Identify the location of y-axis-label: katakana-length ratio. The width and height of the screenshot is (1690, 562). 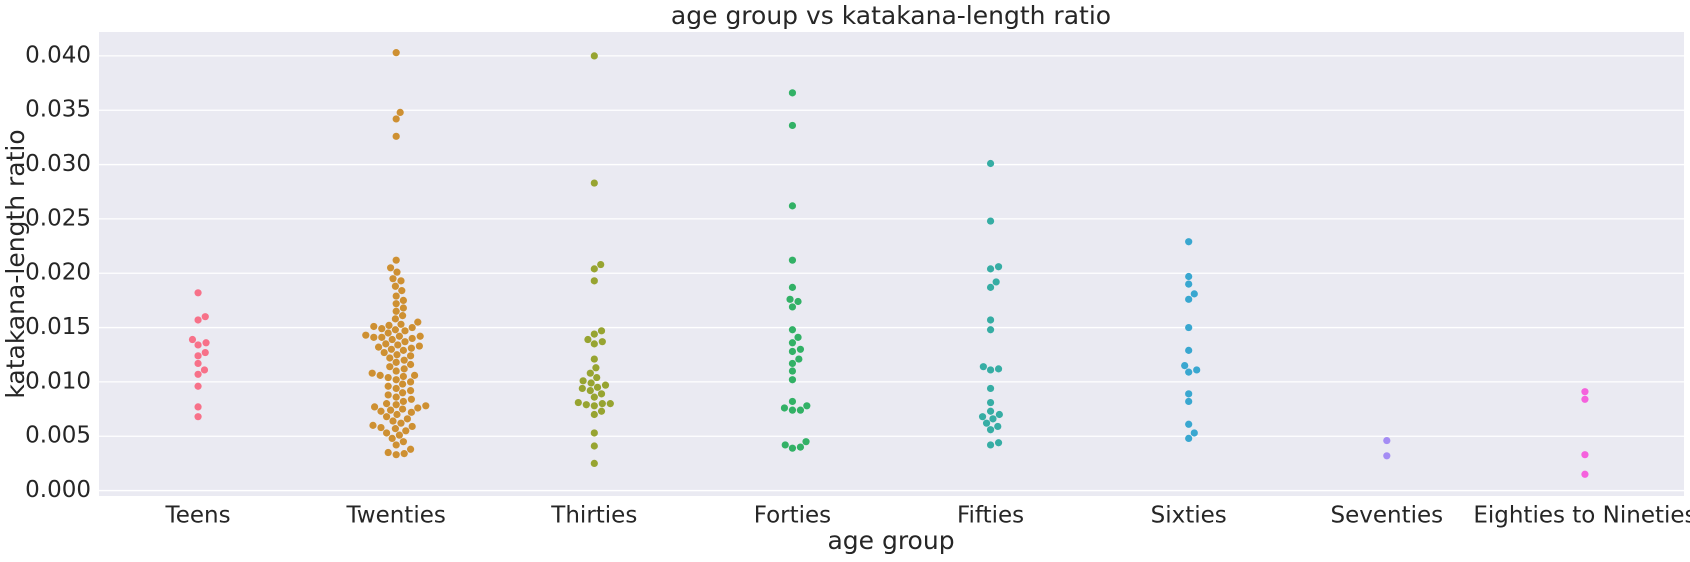
(15, 263).